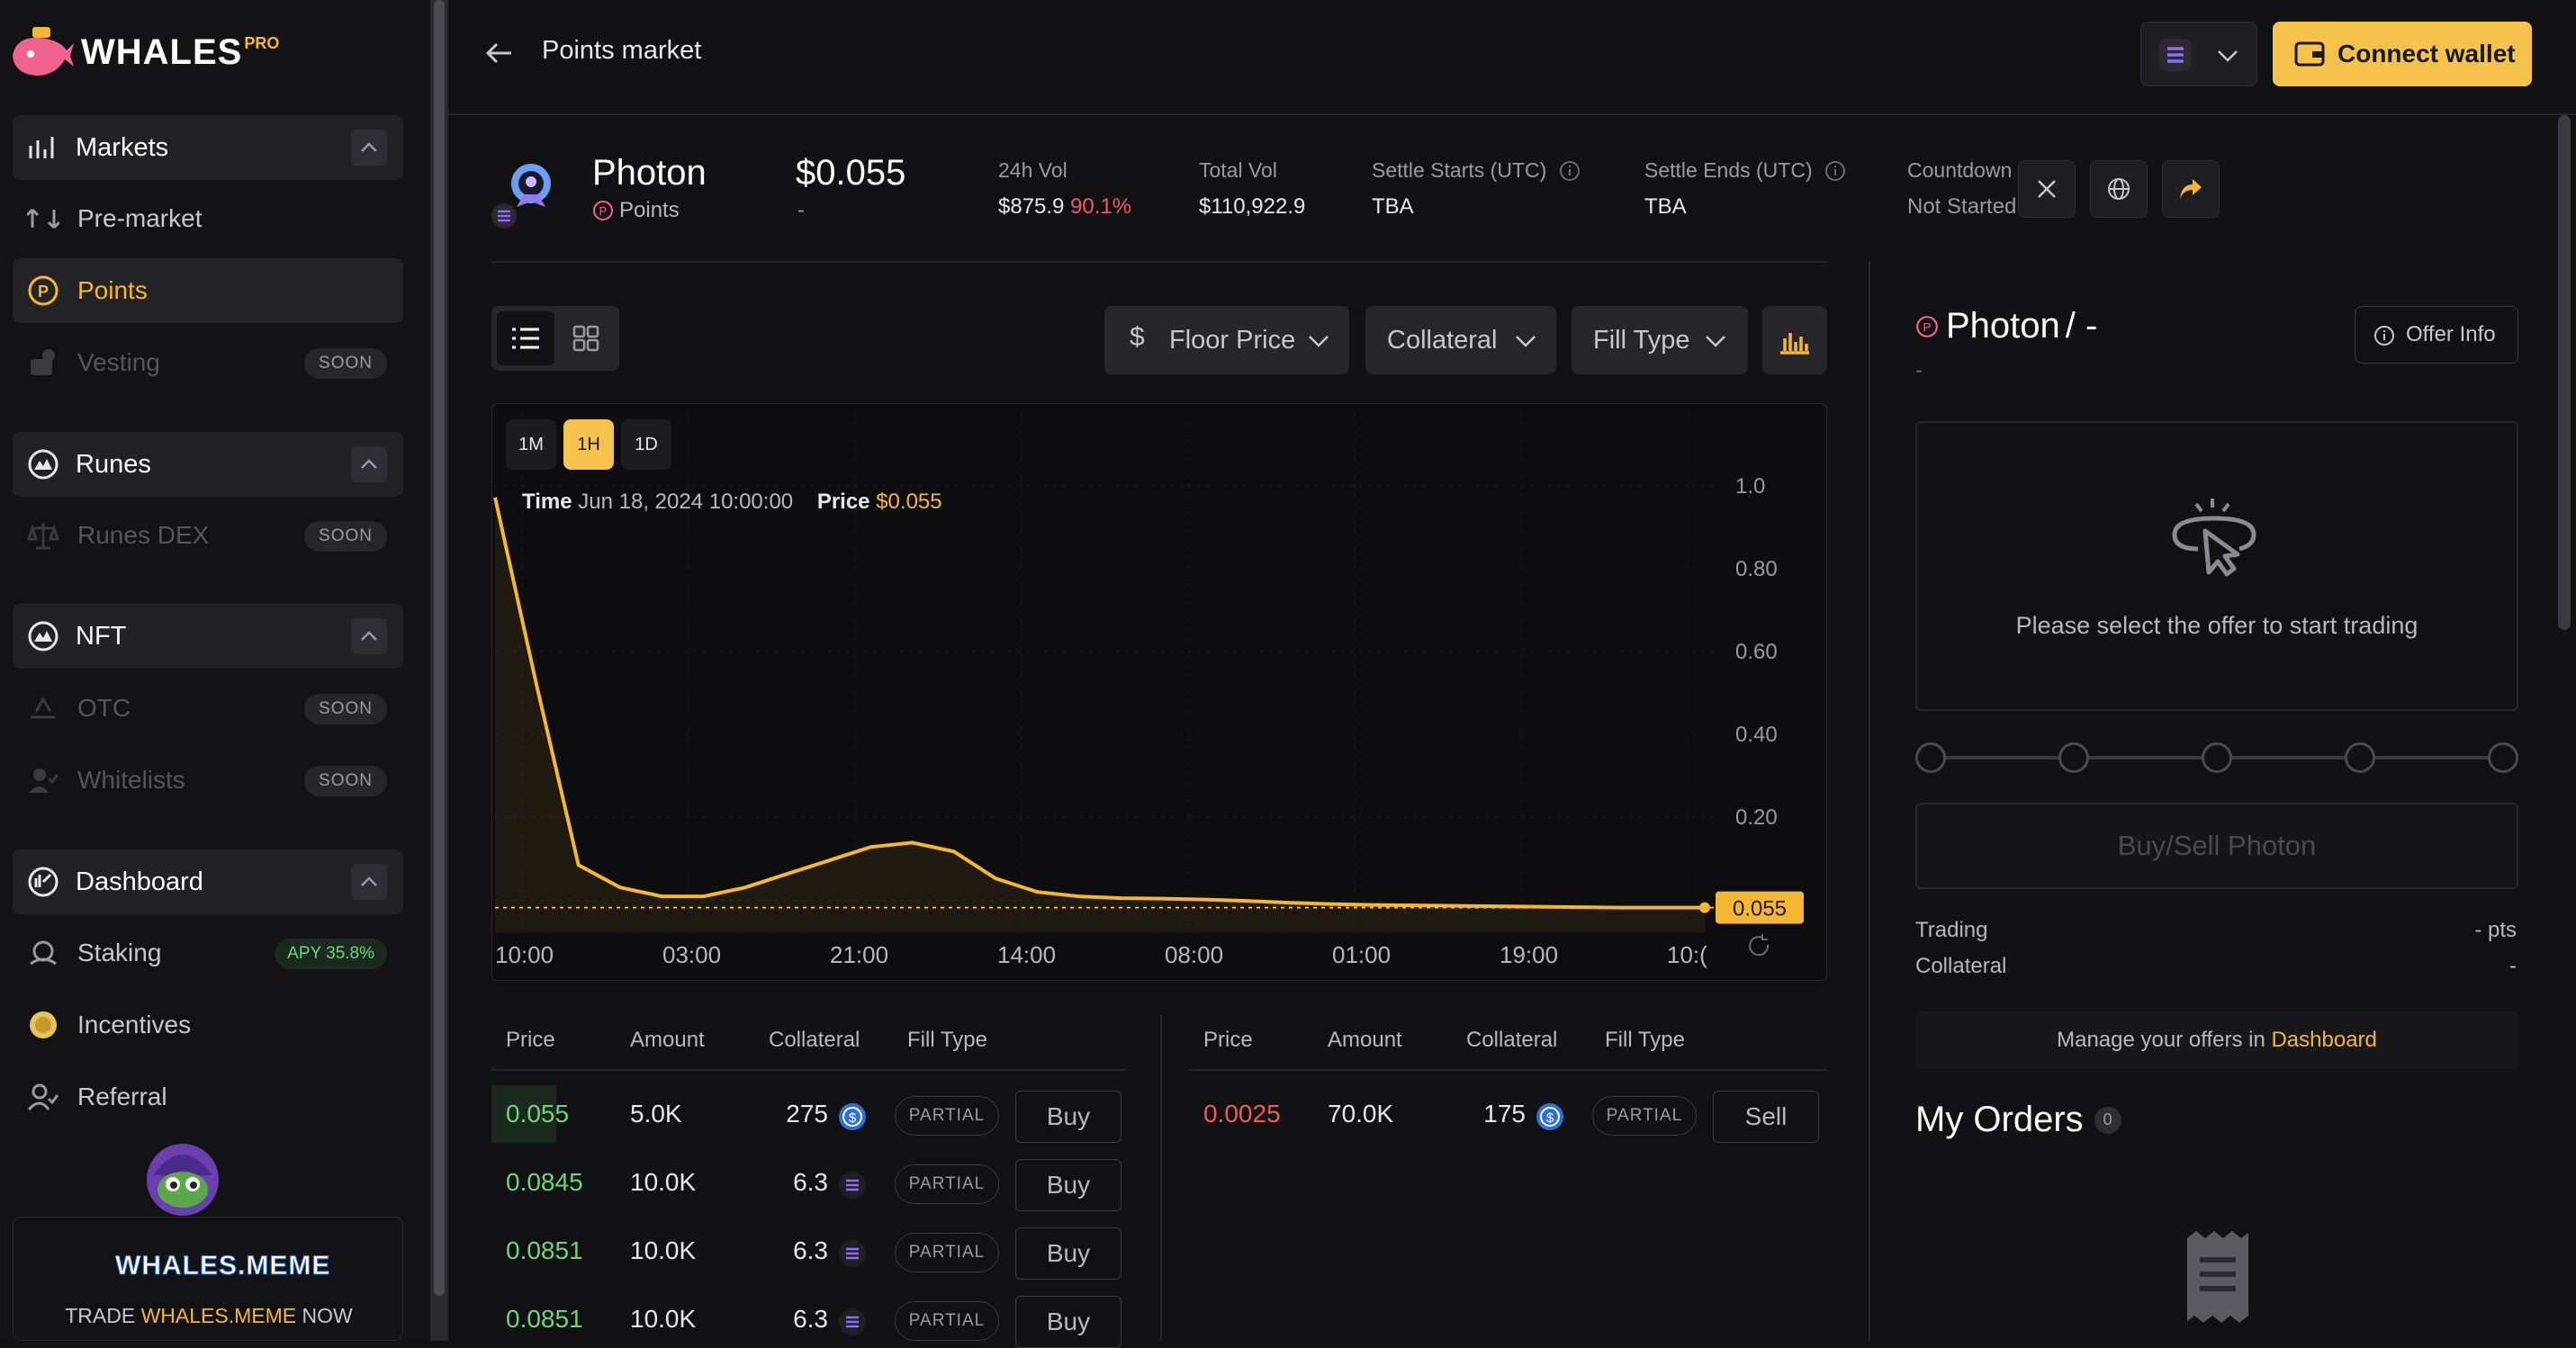  What do you see at coordinates (208, 147) in the screenshot?
I see `nav-section-markets: Markets` at bounding box center [208, 147].